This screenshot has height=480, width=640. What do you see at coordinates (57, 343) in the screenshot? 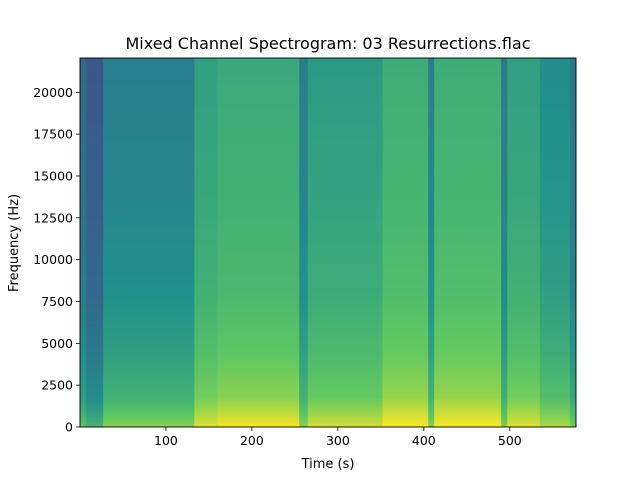
I see `y-tick-label: 5000` at bounding box center [57, 343].